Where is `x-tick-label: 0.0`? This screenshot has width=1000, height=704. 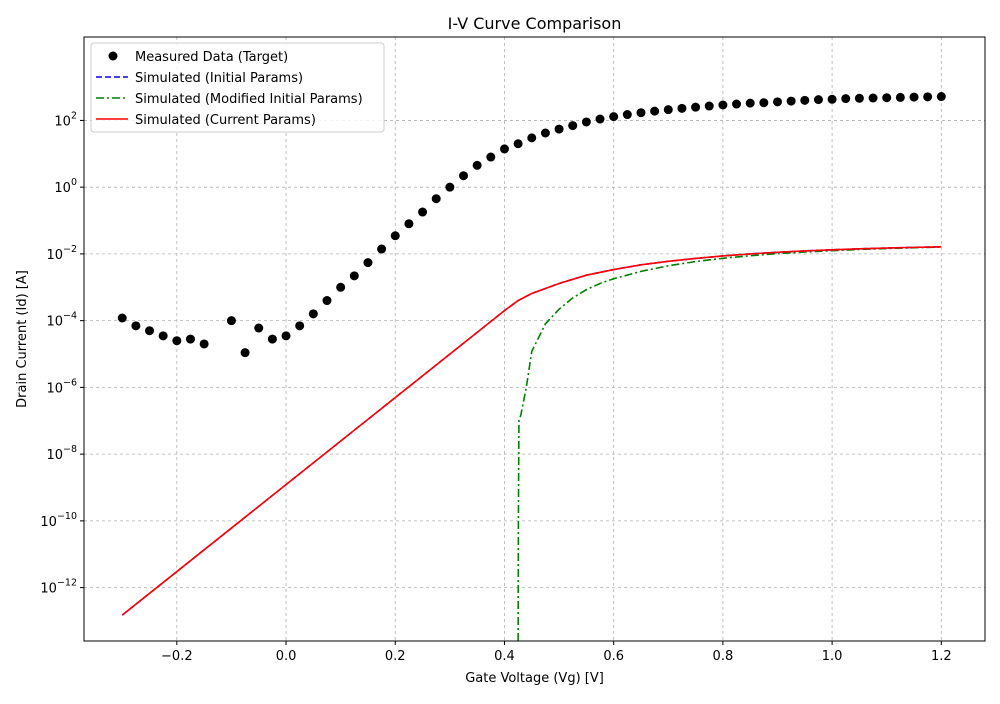
x-tick-label: 0.0 is located at coordinates (286, 656).